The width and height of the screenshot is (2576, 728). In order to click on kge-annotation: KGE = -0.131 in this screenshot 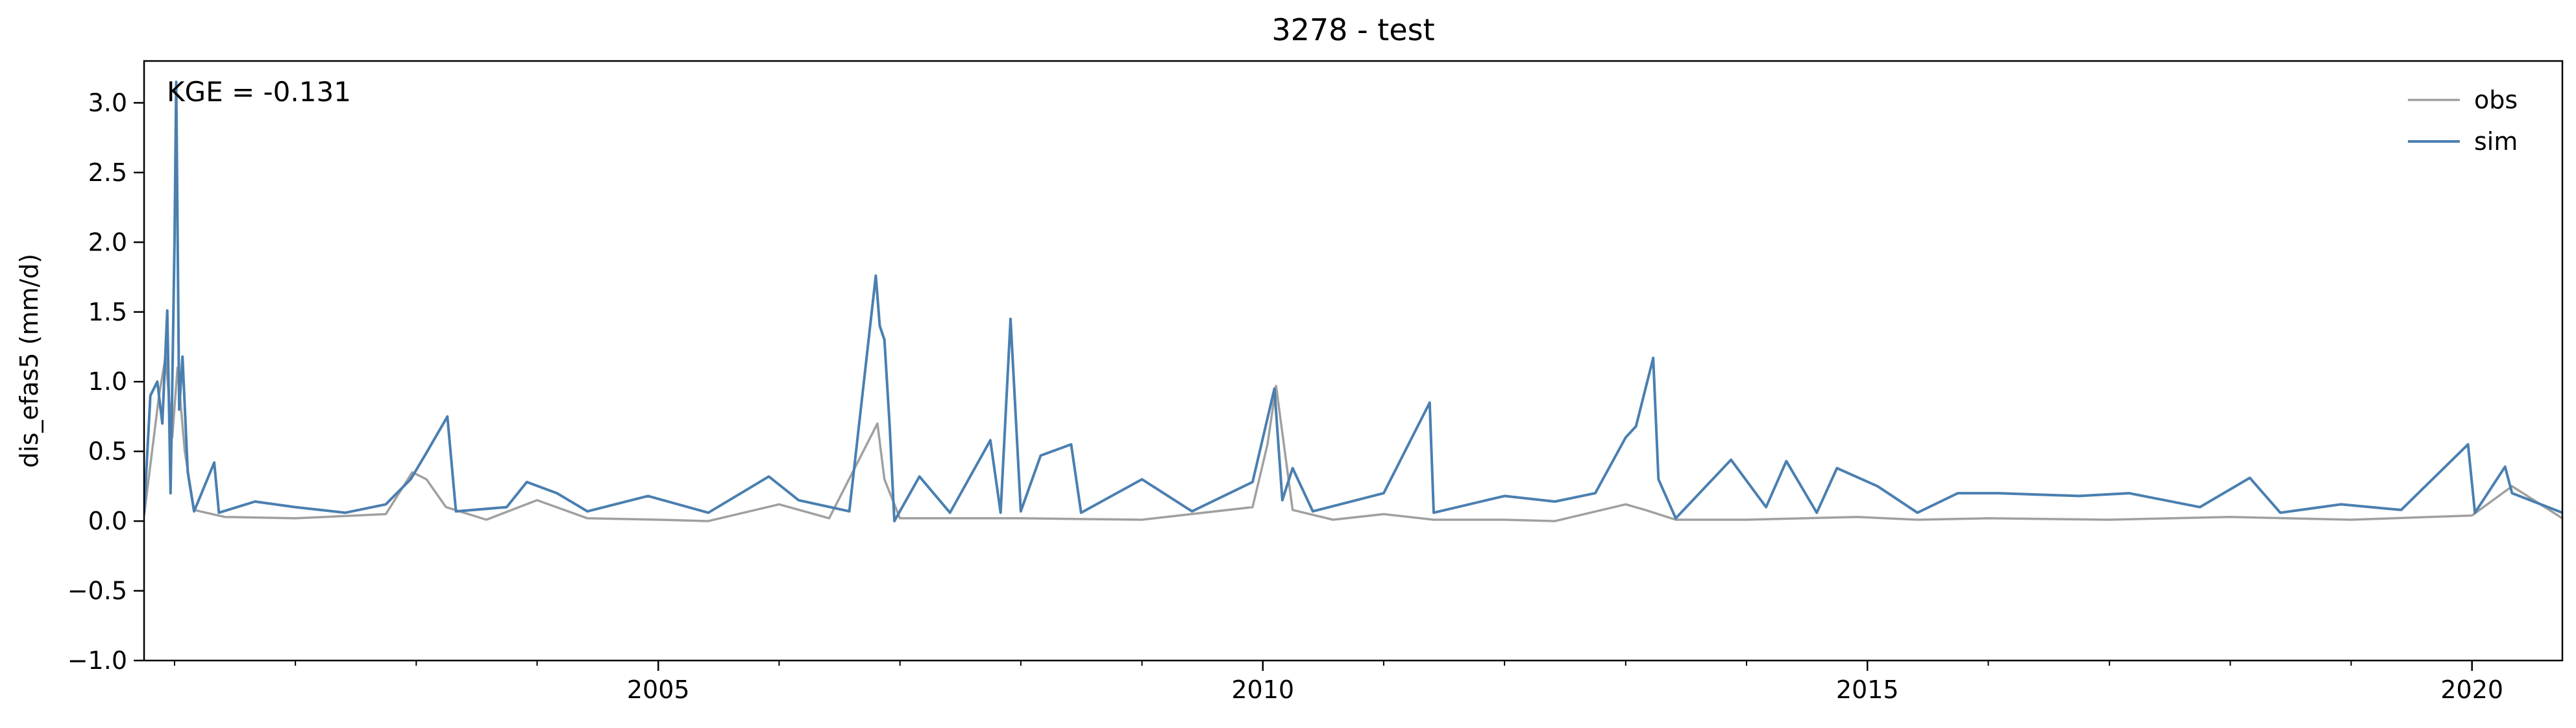, I will do `click(259, 92)`.